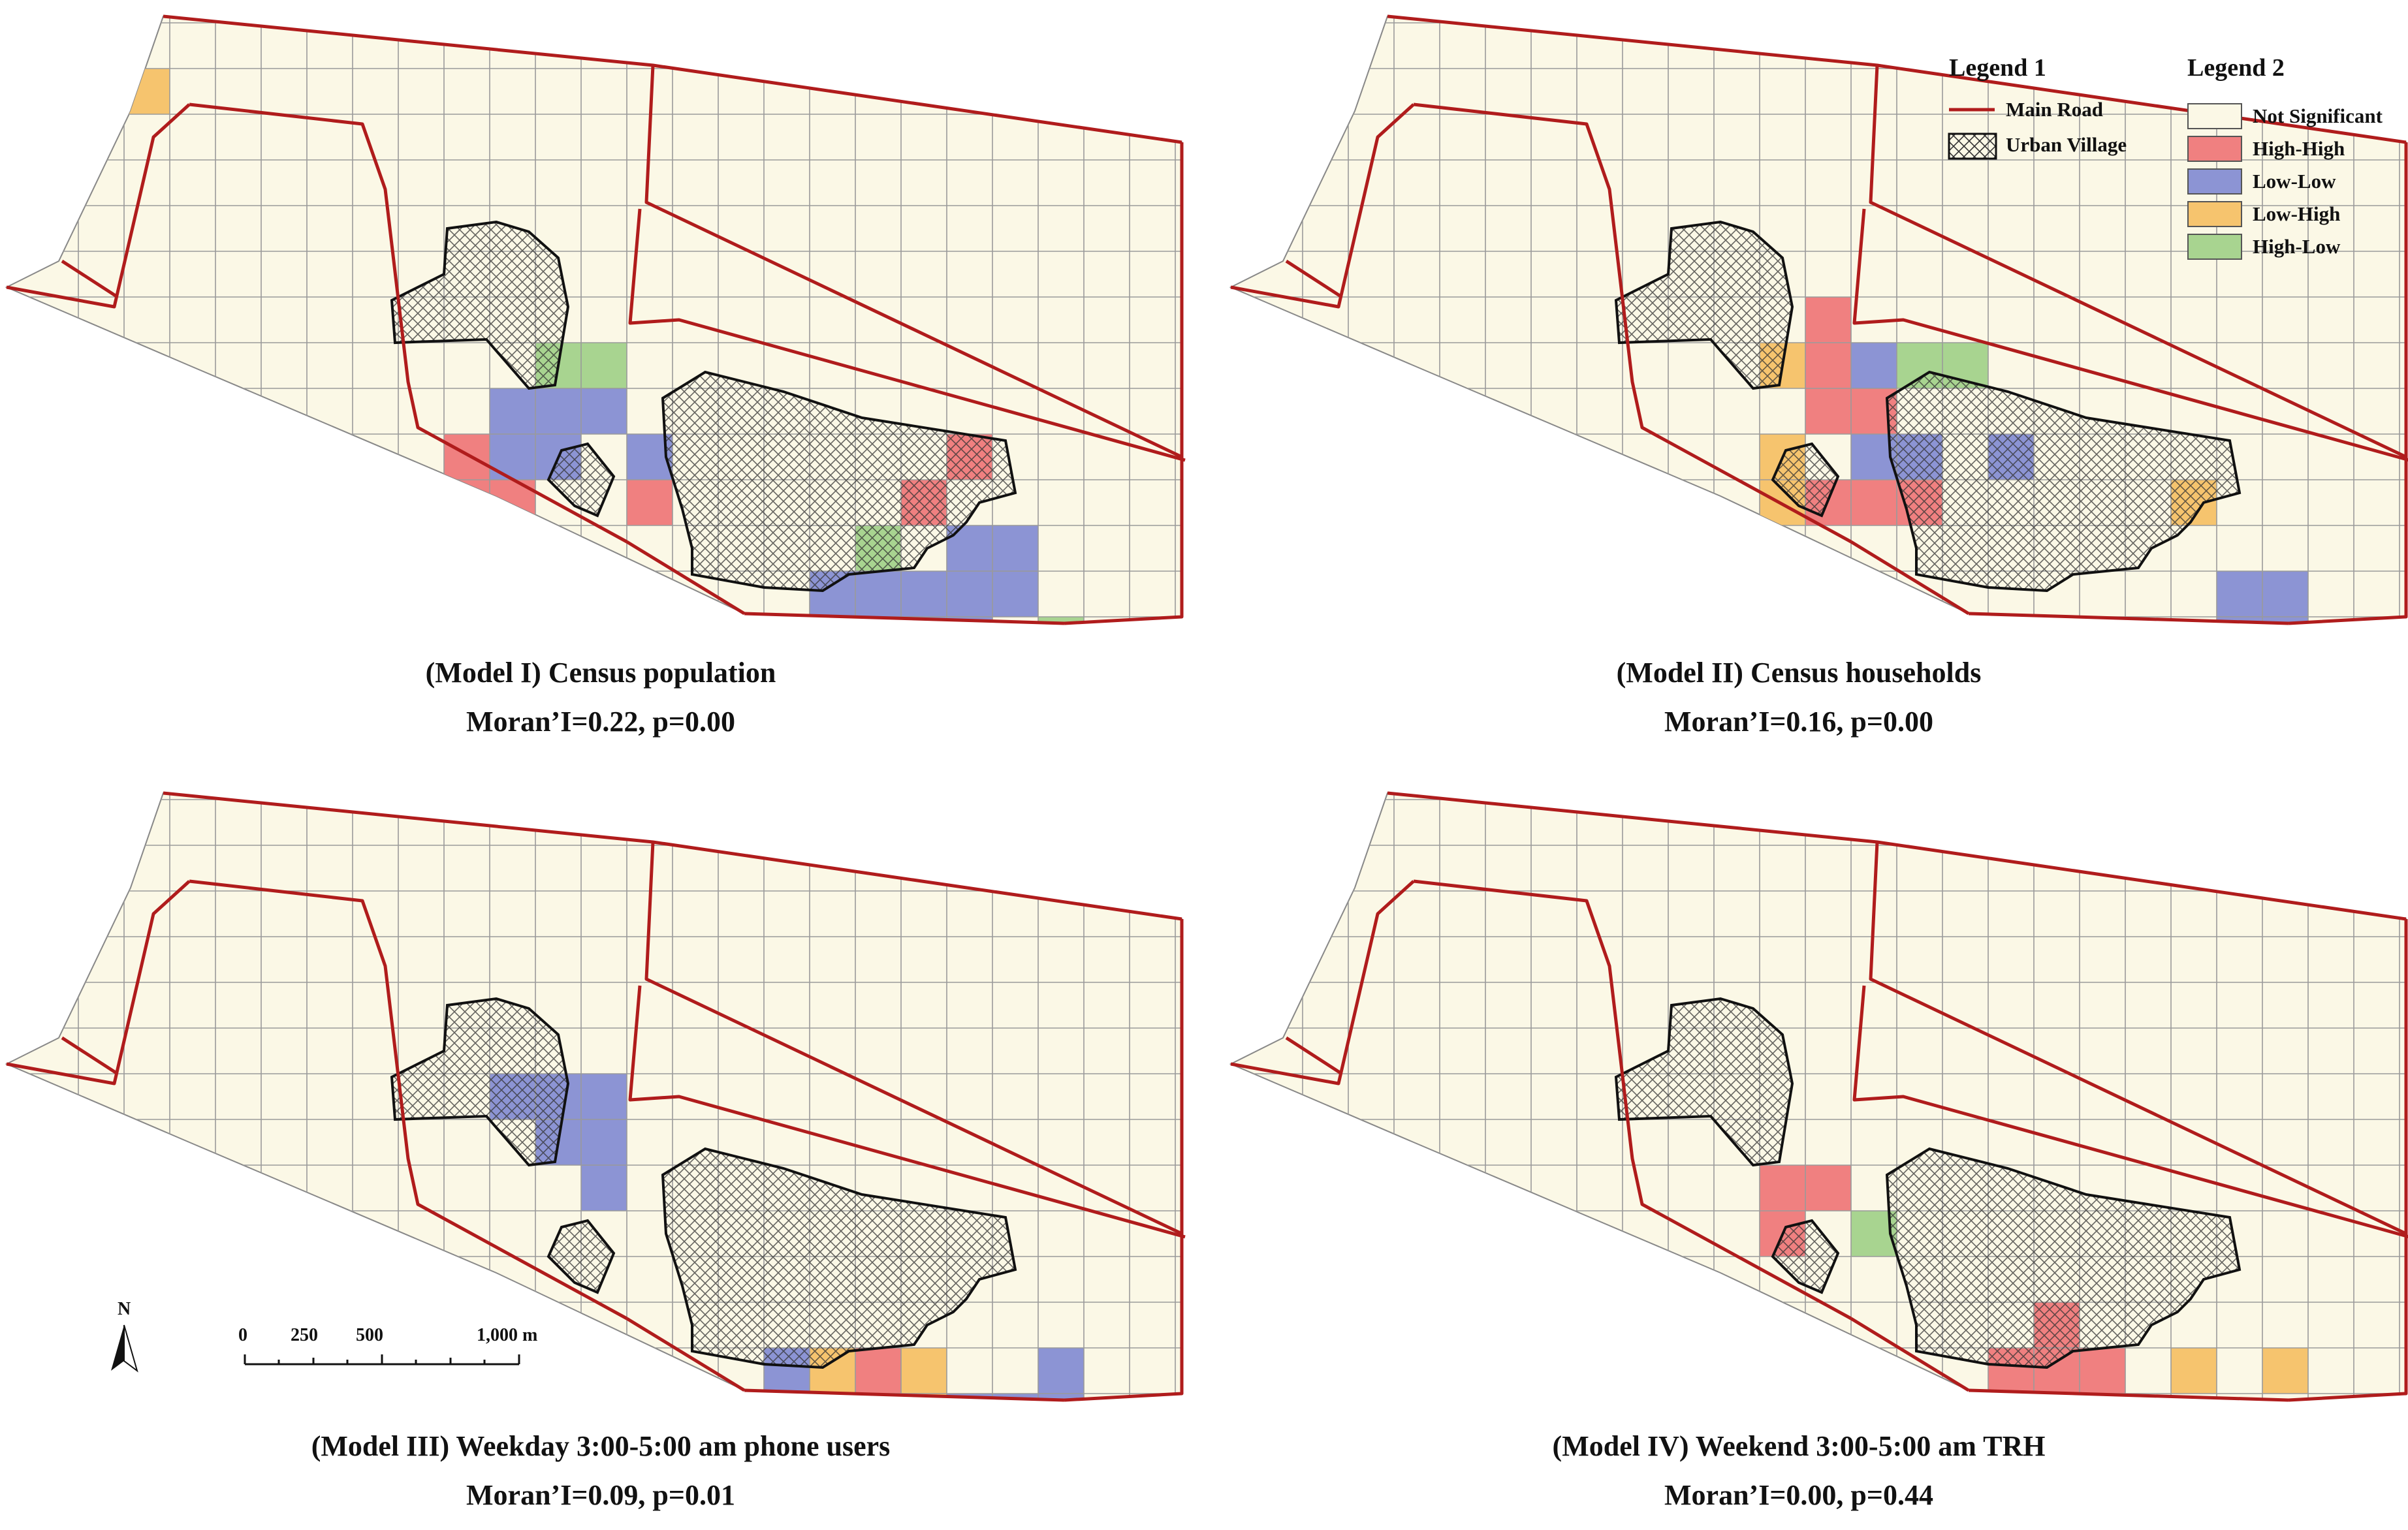  What do you see at coordinates (369, 1335) in the screenshot?
I see `scale-tick-500: 500` at bounding box center [369, 1335].